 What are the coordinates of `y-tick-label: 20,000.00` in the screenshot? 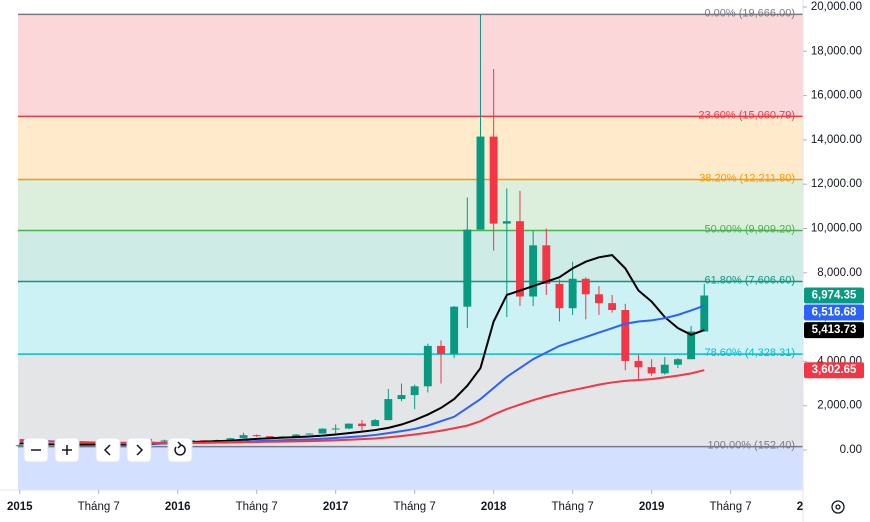 It's located at (836, 7).